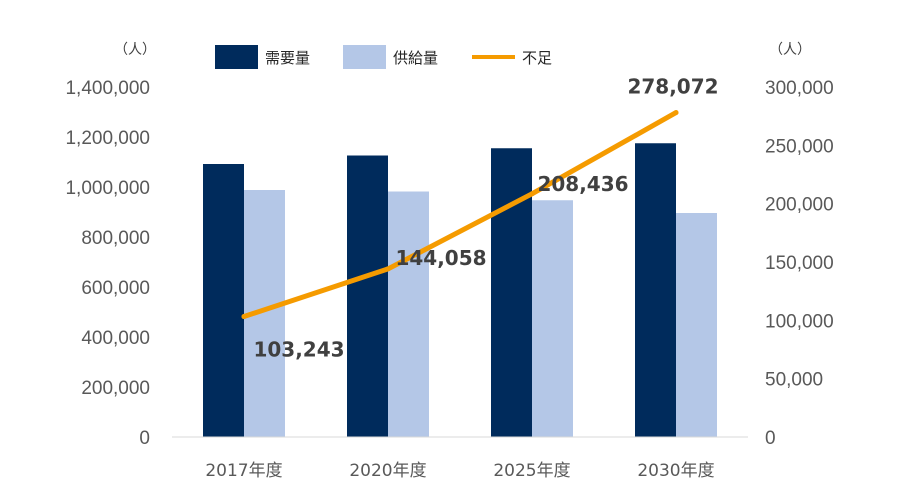  What do you see at coordinates (794, 380) in the screenshot?
I see `right-tick-label: 50,000` at bounding box center [794, 380].